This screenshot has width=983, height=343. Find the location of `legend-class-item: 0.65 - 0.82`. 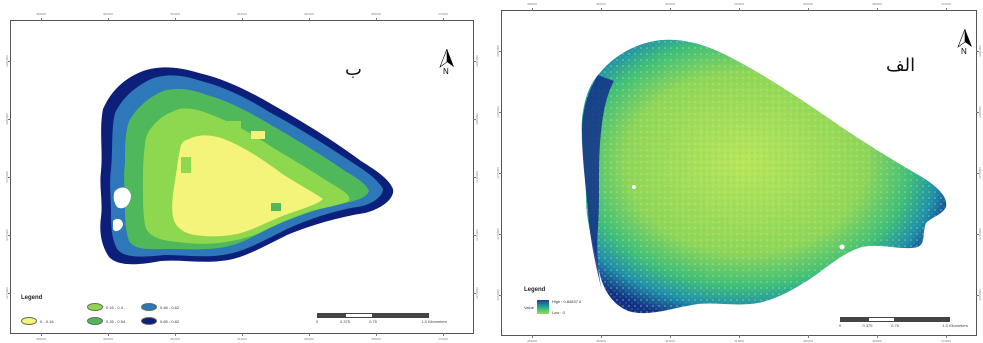

legend-class-item: 0.65 - 0.82 is located at coordinates (160, 321).